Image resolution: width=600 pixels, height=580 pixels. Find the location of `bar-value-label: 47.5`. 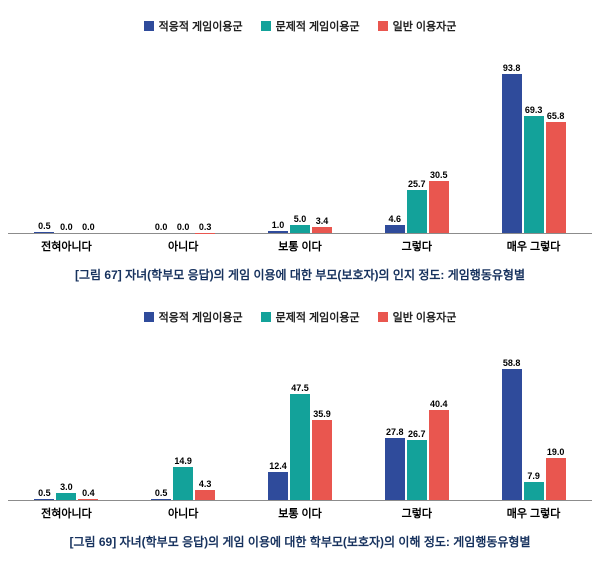

bar-value-label: 47.5 is located at coordinates (300, 388).